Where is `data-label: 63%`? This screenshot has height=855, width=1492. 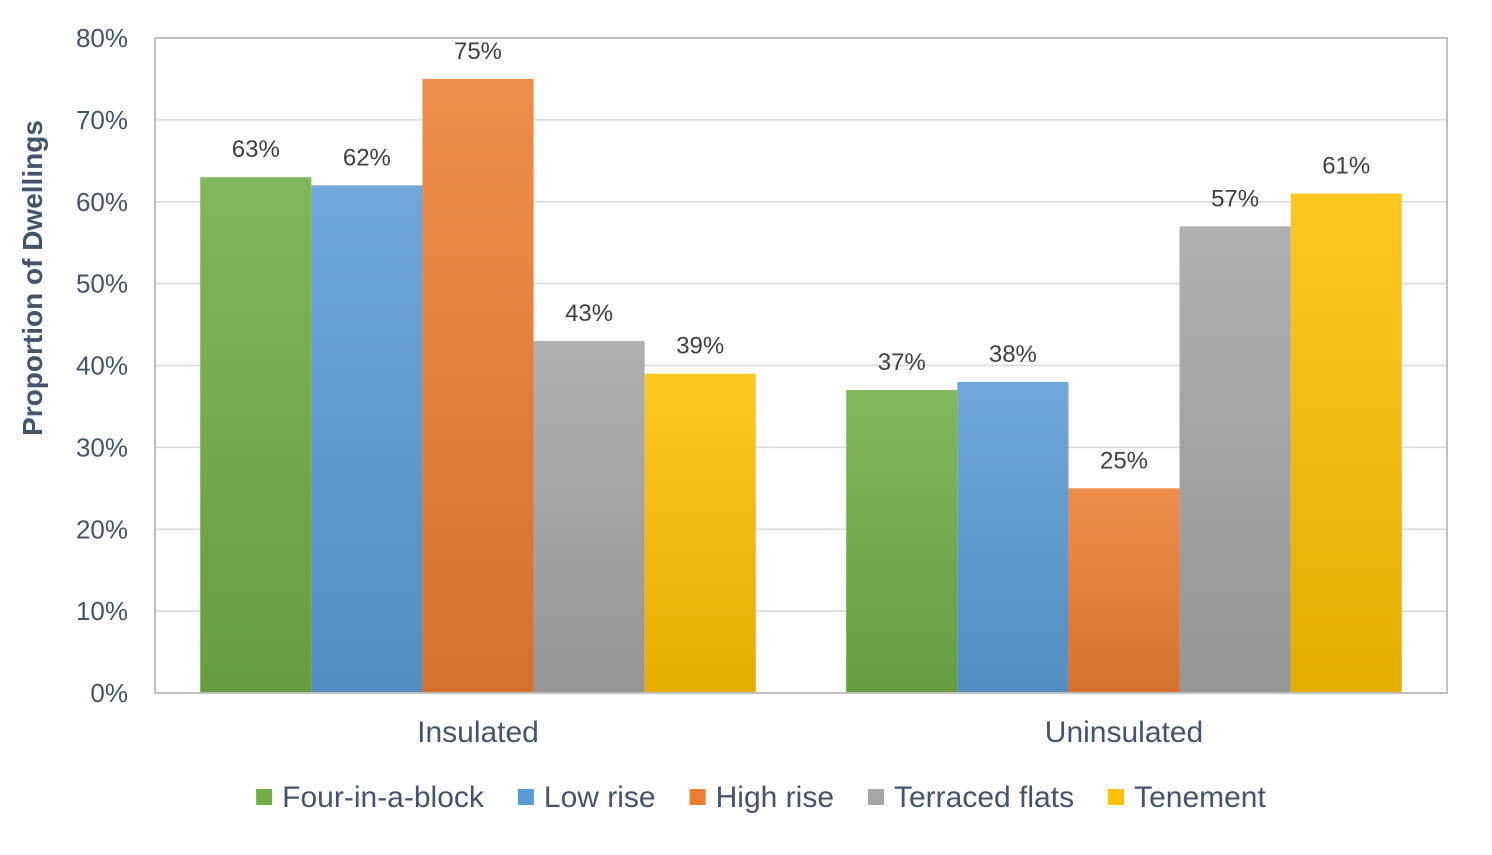 data-label: 63% is located at coordinates (256, 149).